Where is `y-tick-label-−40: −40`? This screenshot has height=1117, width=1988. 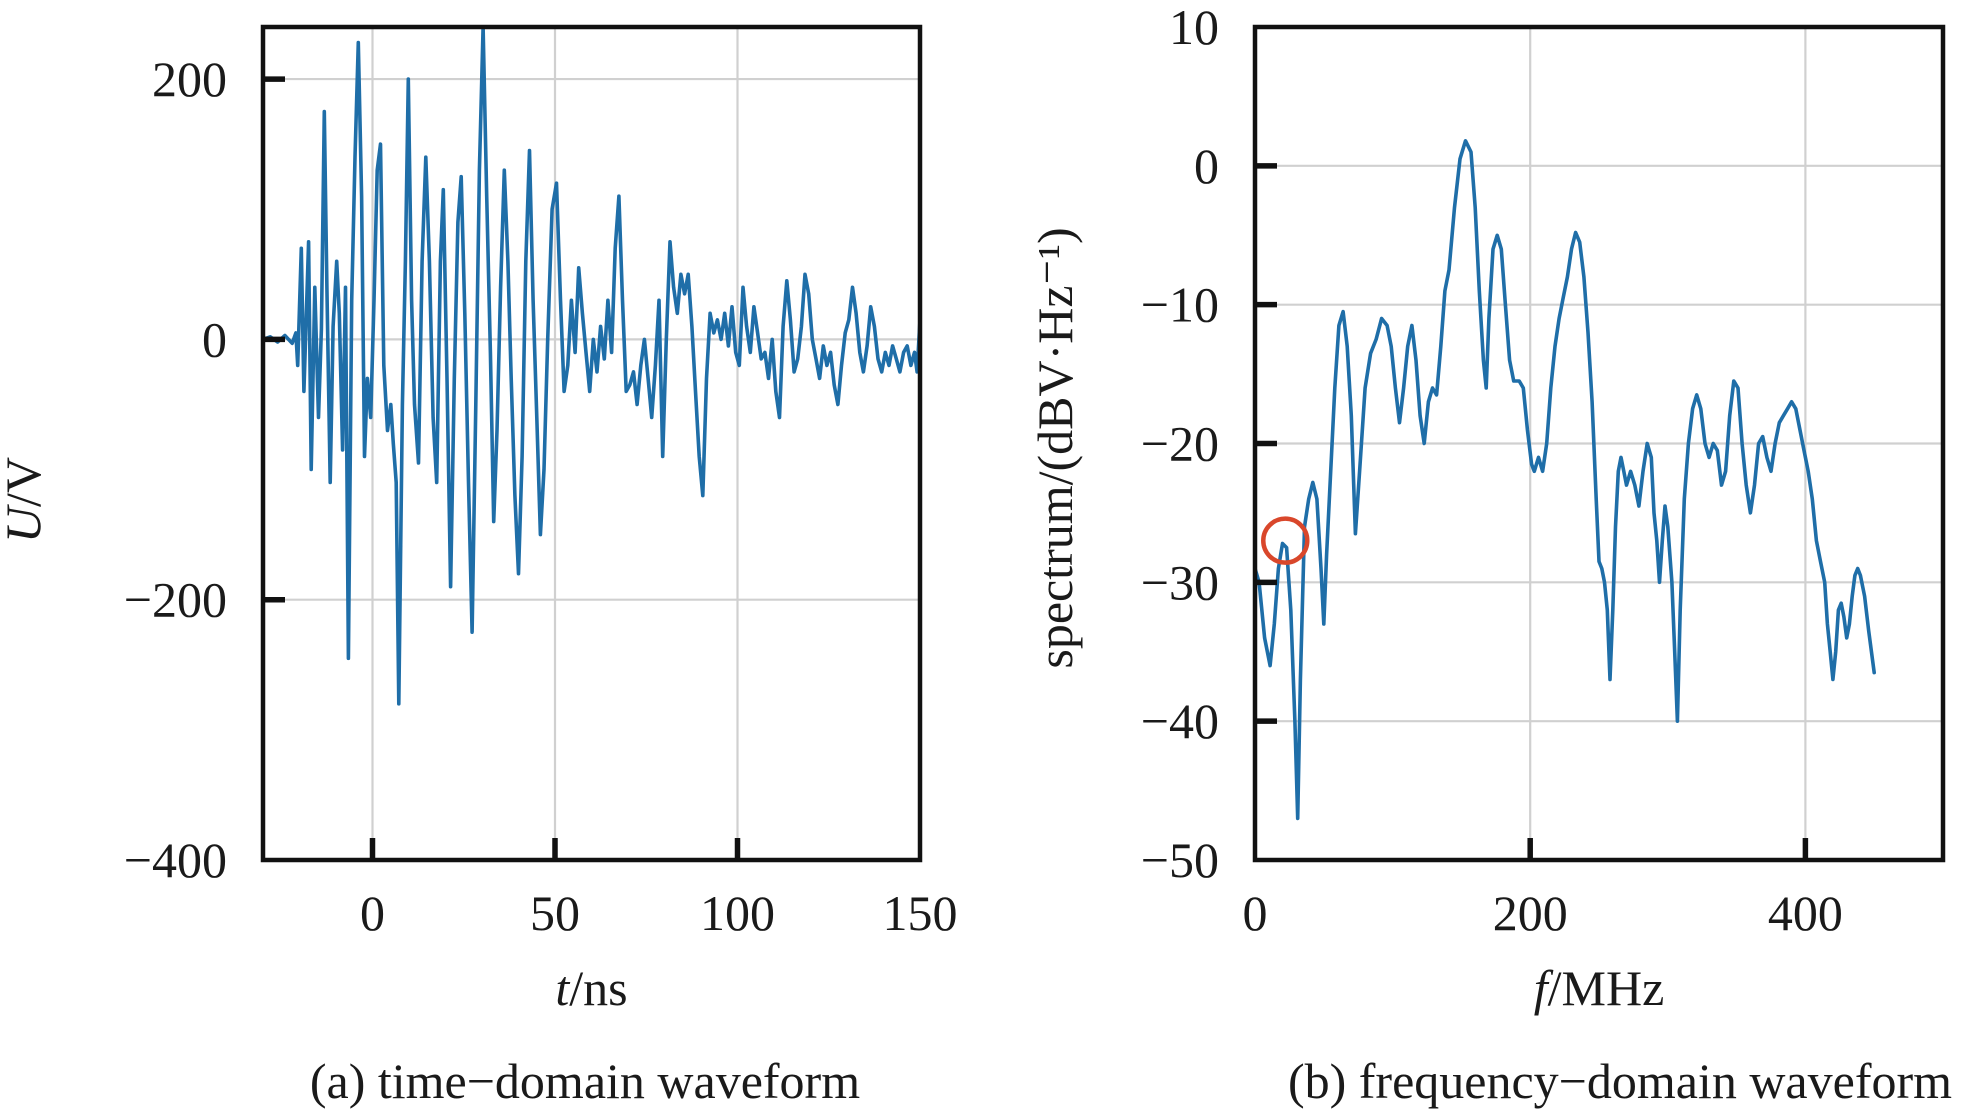
y-tick-label-−40: −40 is located at coordinates (1180, 721).